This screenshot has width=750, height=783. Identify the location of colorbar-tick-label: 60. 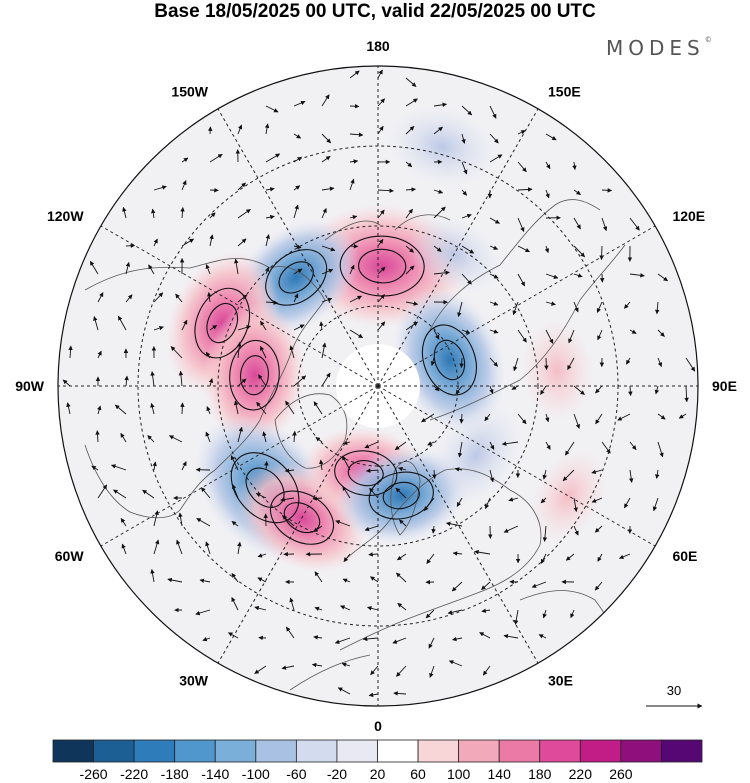
(418, 774).